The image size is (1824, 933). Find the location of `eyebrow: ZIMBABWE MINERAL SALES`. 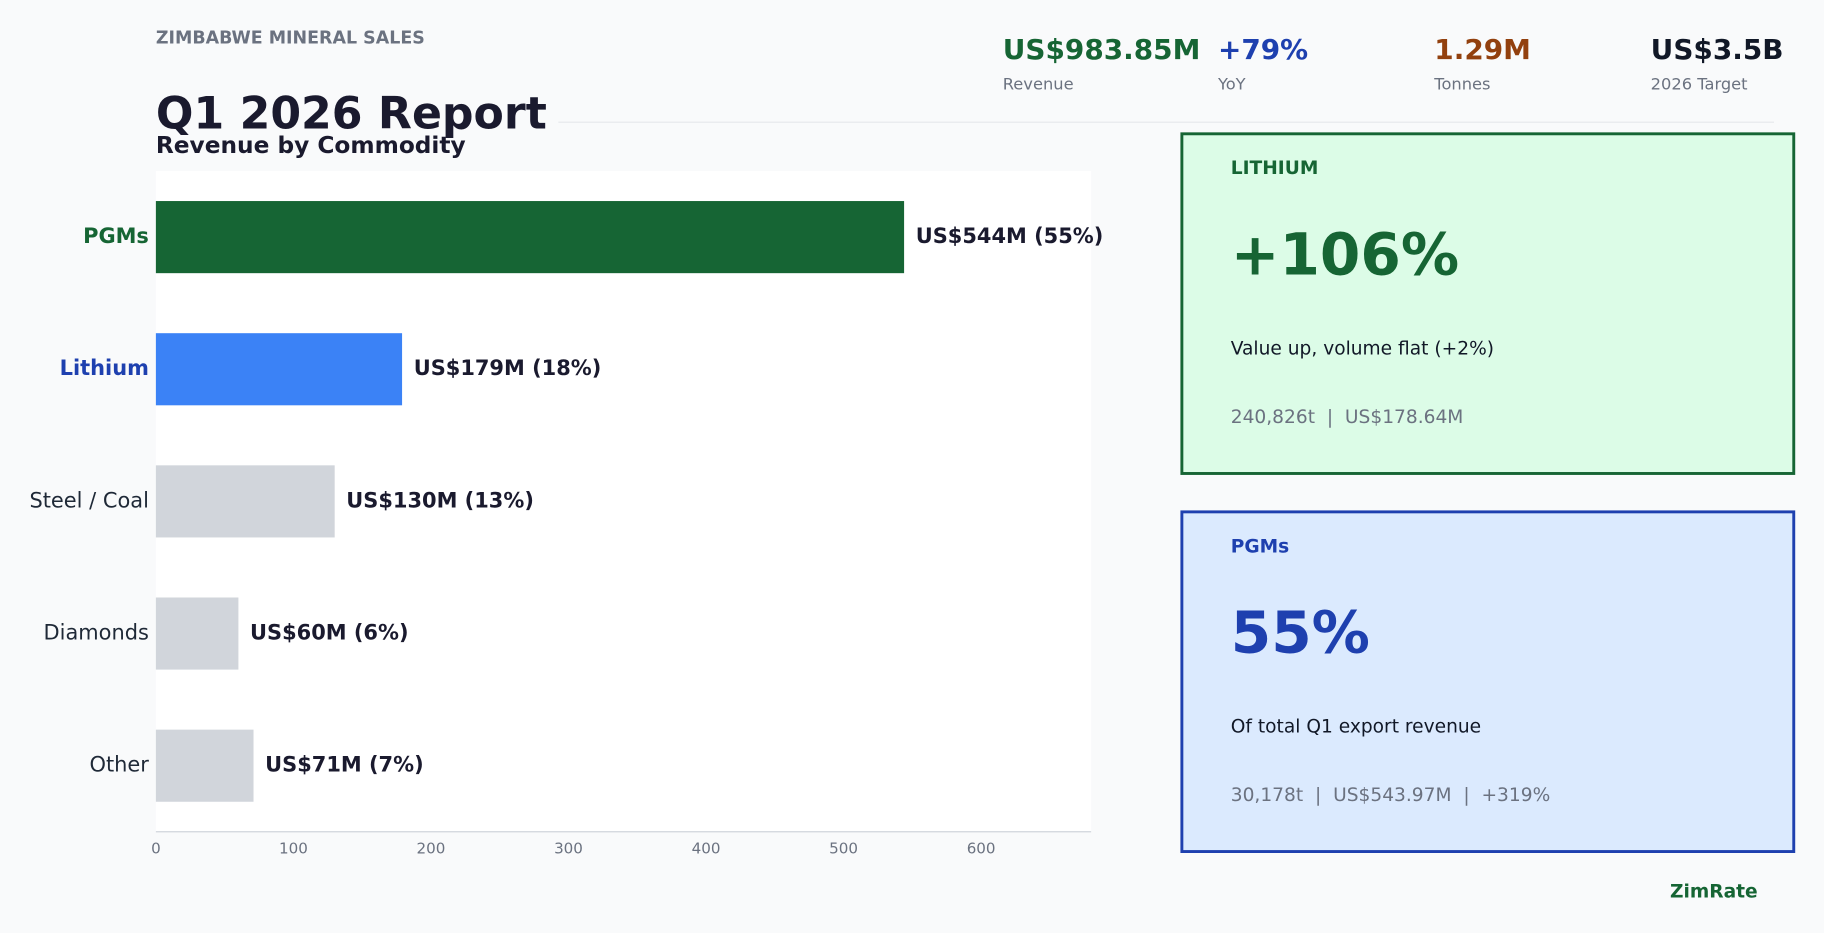

eyebrow: ZIMBABWE MINERAL SALES is located at coordinates (290, 38).